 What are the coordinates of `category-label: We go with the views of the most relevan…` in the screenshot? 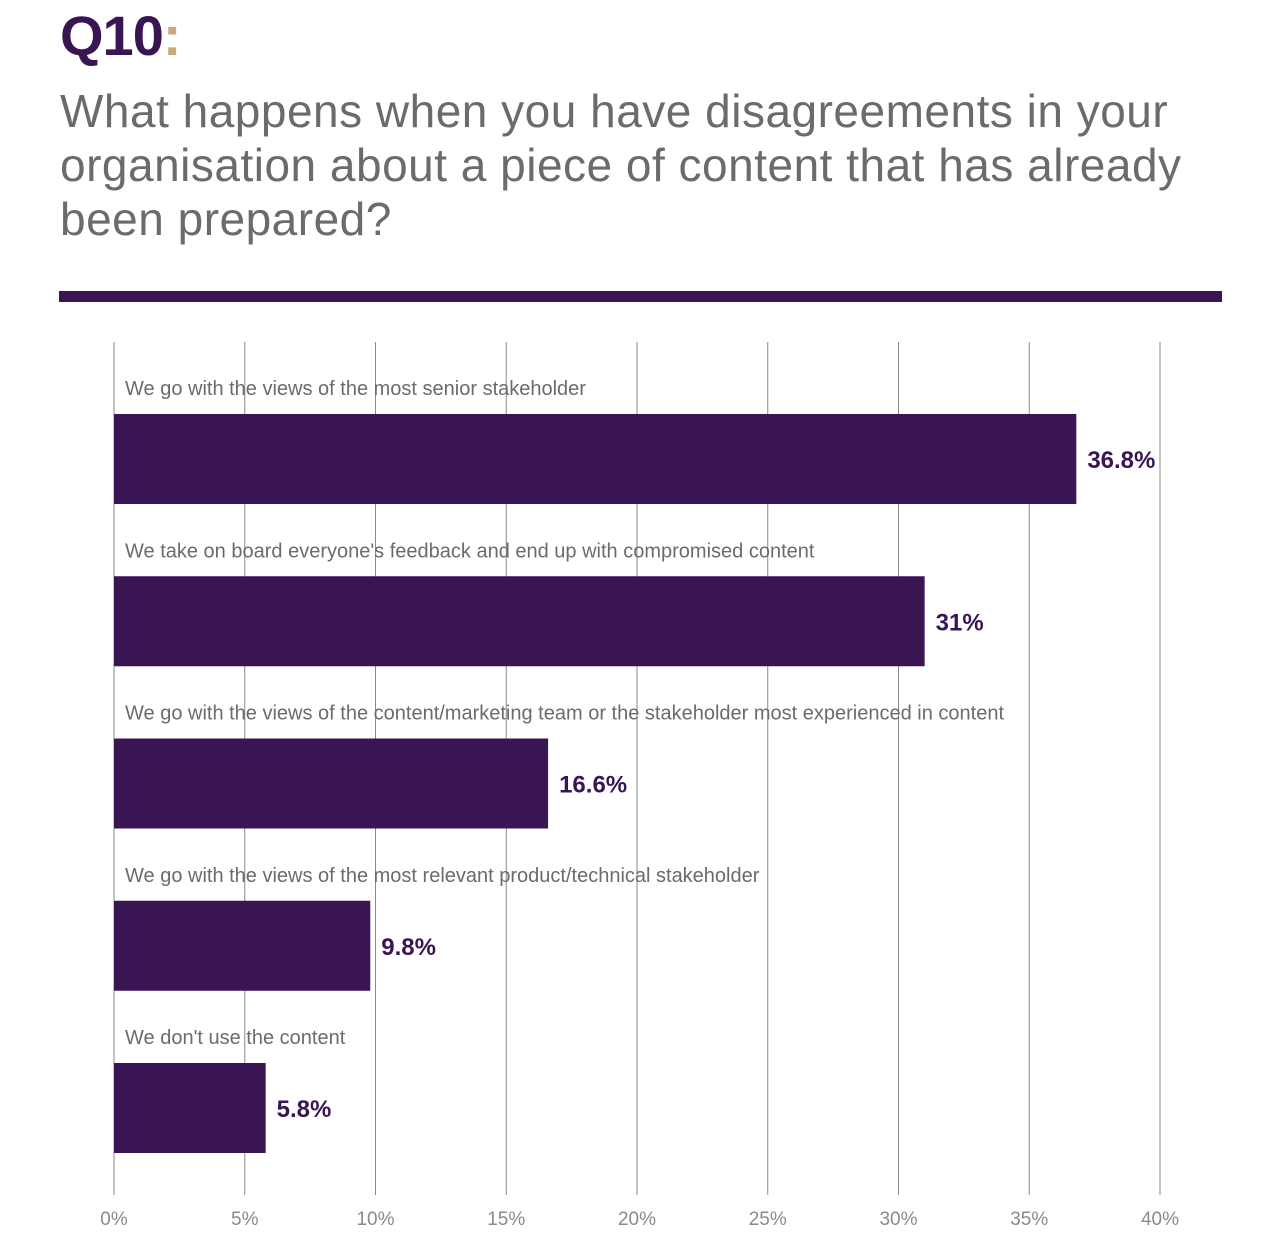 It's located at (442, 876).